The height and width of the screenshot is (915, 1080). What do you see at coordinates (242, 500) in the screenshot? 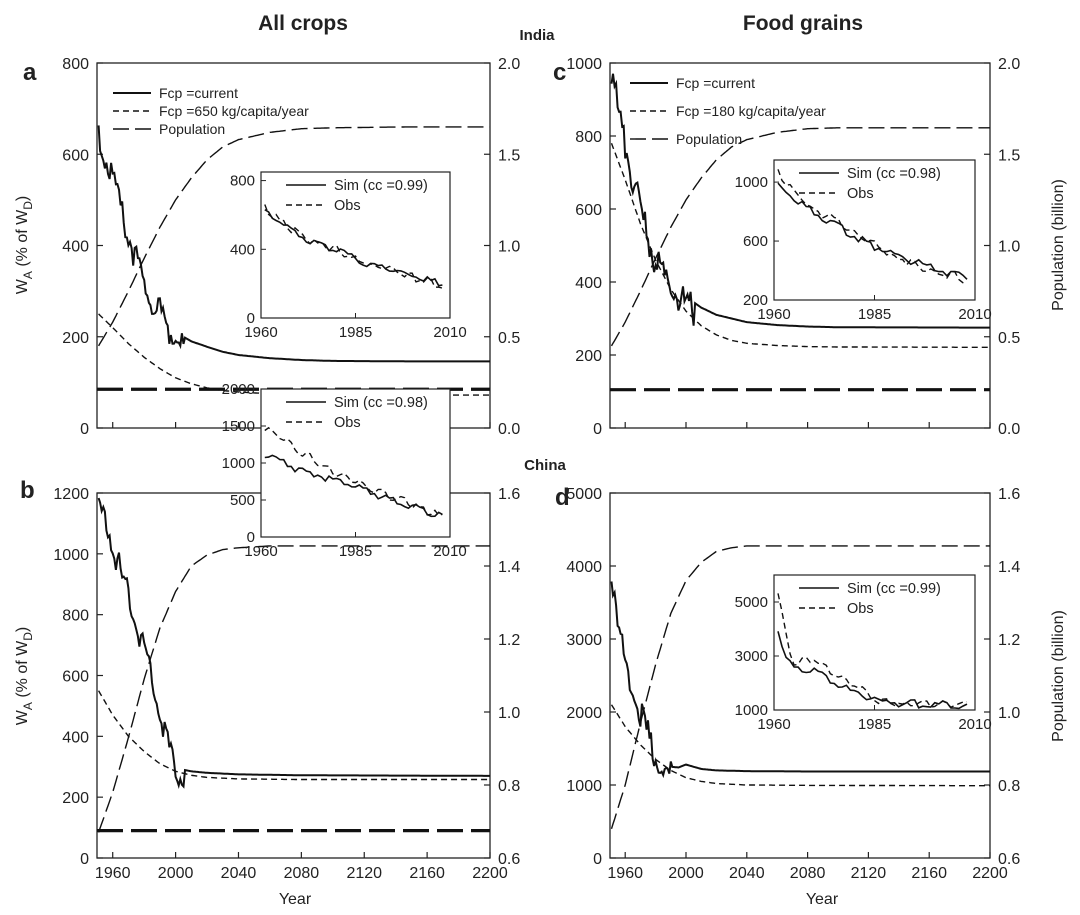
I see `inset-y-tick-label: 500` at bounding box center [242, 500].